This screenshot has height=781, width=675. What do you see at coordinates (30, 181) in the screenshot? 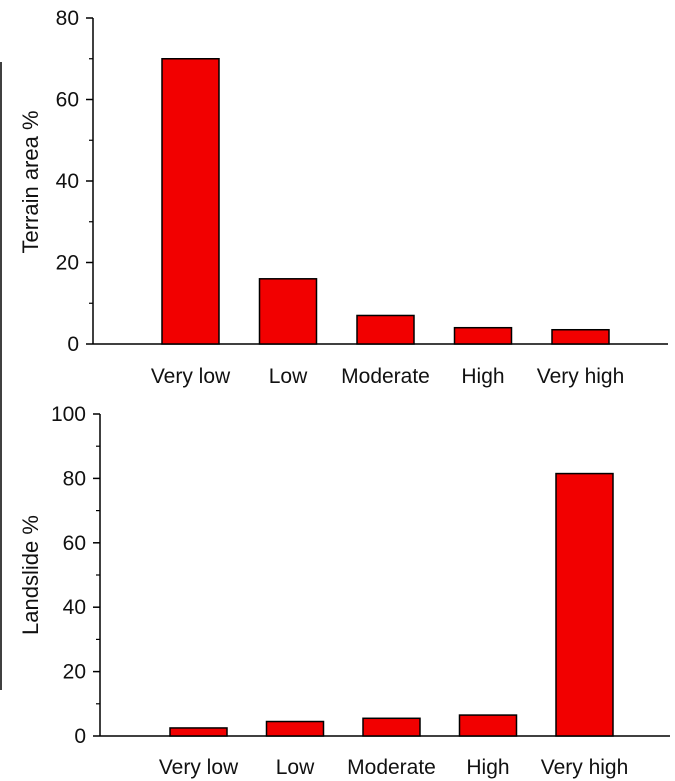
I see `y-axis-label-terrain: Terrain area %` at bounding box center [30, 181].